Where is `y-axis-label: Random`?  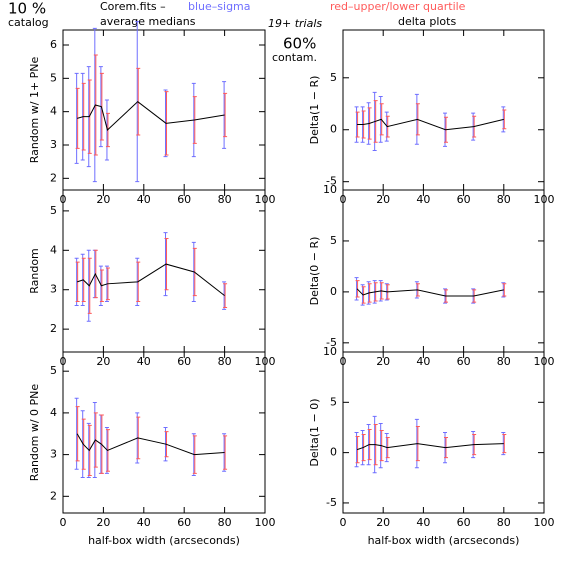
y-axis-label: Random is located at coordinates (34, 271).